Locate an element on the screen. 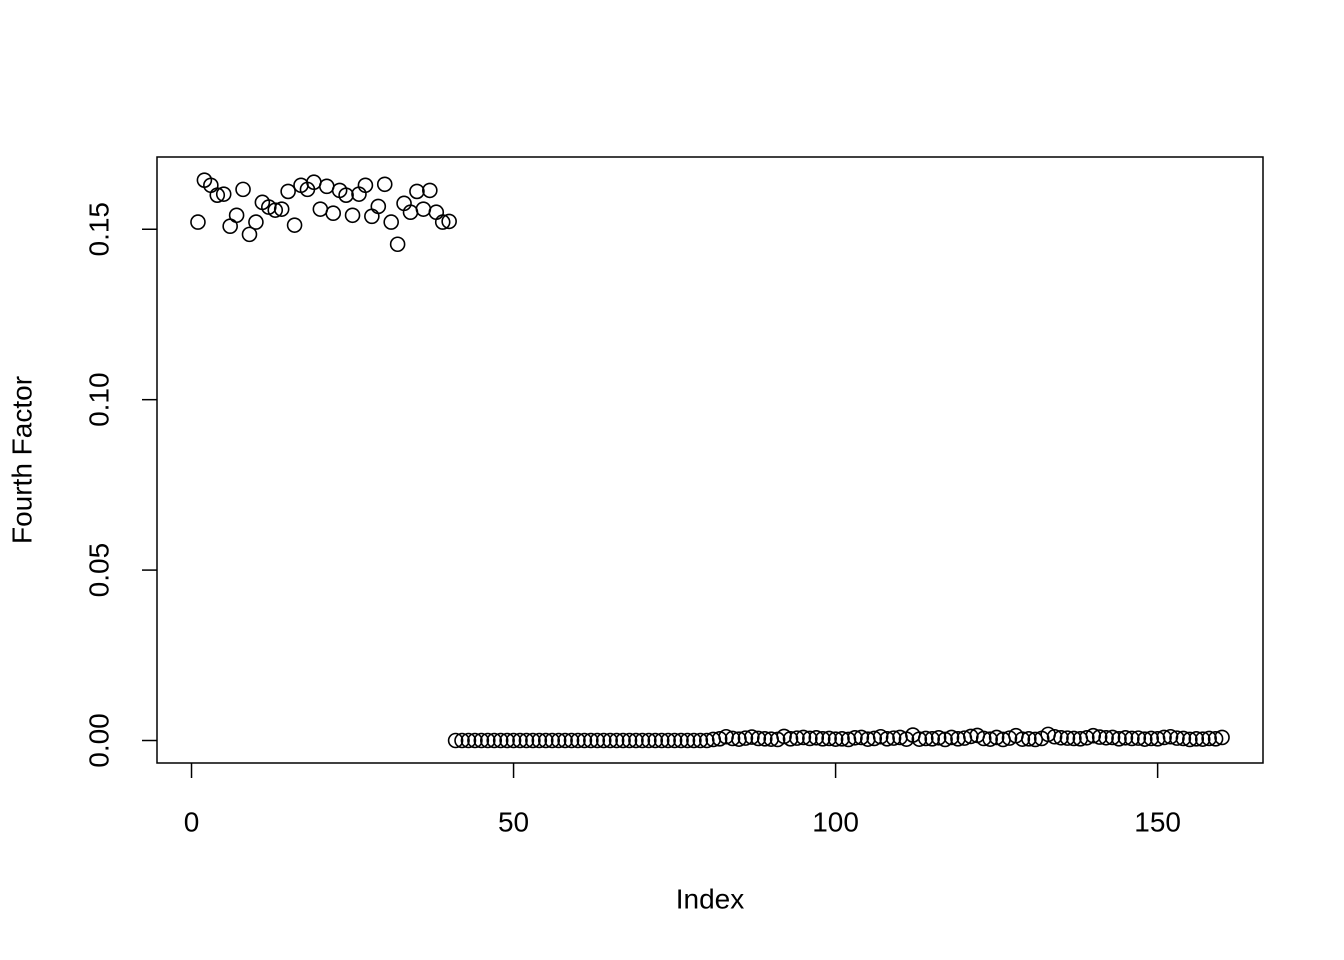  x-tick-label: 0 is located at coordinates (192, 821).